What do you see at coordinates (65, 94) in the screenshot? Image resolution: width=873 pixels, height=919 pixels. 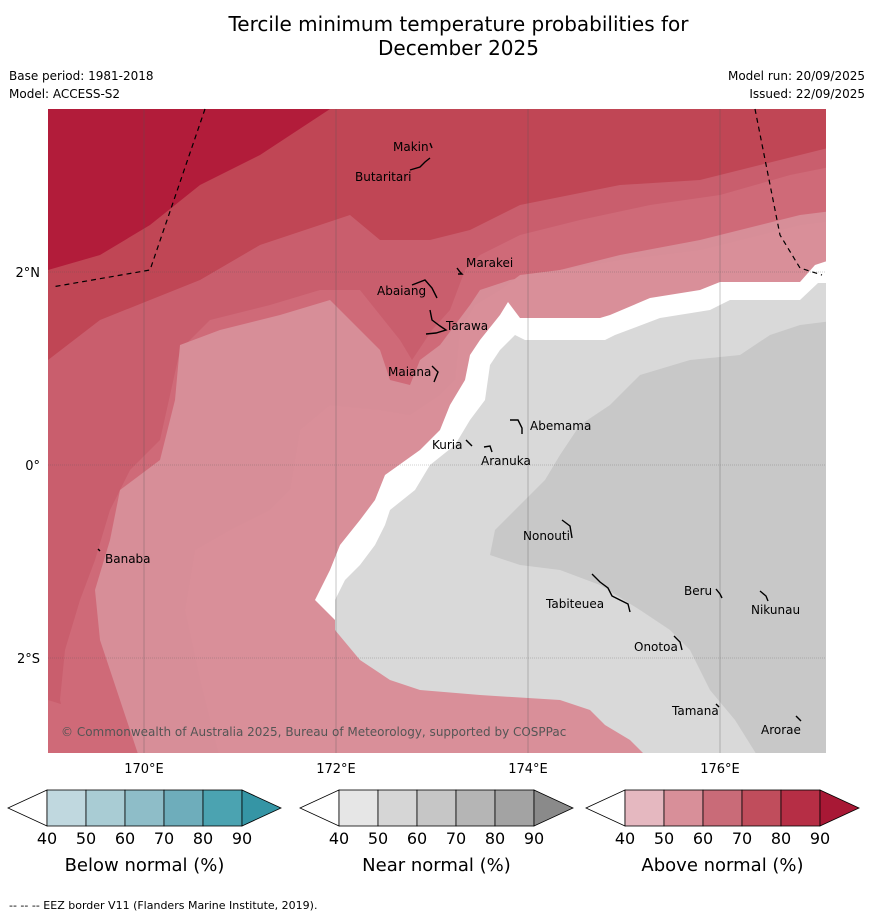 I see `model-name: Model: ACCESS-S2` at bounding box center [65, 94].